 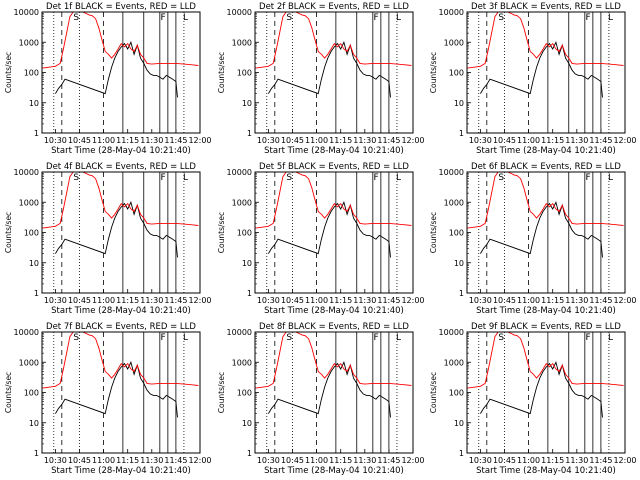 I want to click on panel-title: Det 2f BLACK = Events, RED = LLD, so click(x=334, y=7).